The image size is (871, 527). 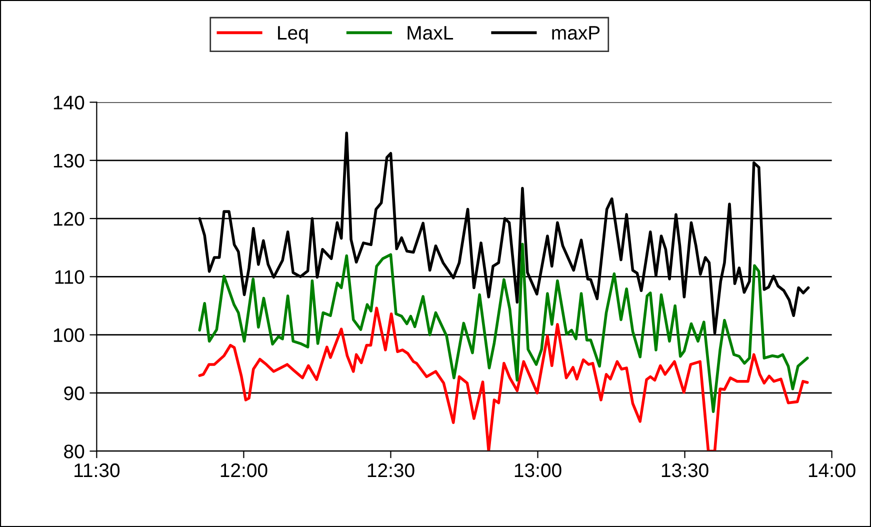 I want to click on y-tick-label: 80, so click(x=74, y=451).